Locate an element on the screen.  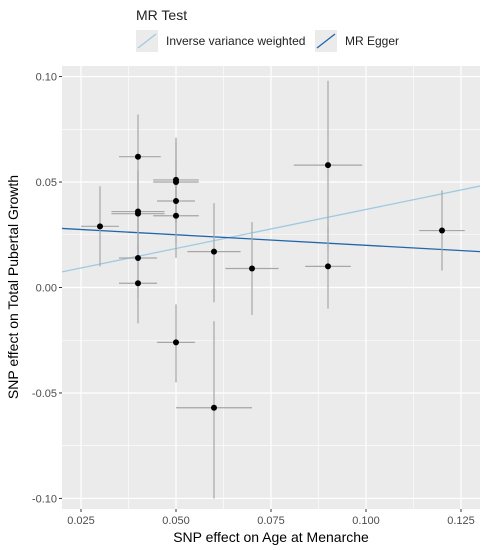
x-axis-title: SNP effect on Age at Menarche is located at coordinates (271, 537).